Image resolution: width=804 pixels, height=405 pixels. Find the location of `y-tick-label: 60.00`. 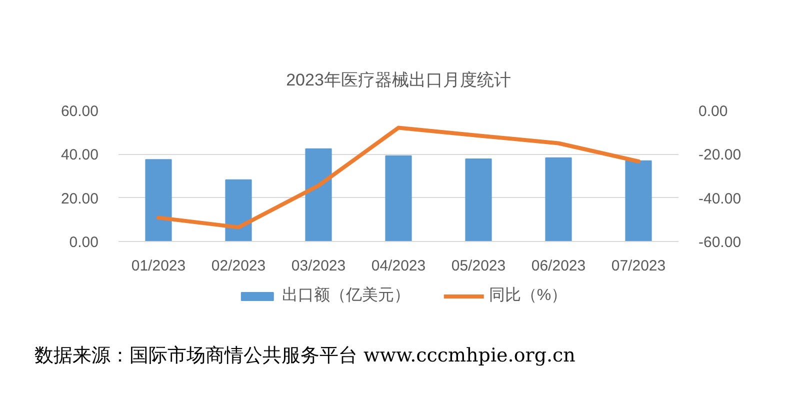

y-tick-label: 60.00 is located at coordinates (79, 111).